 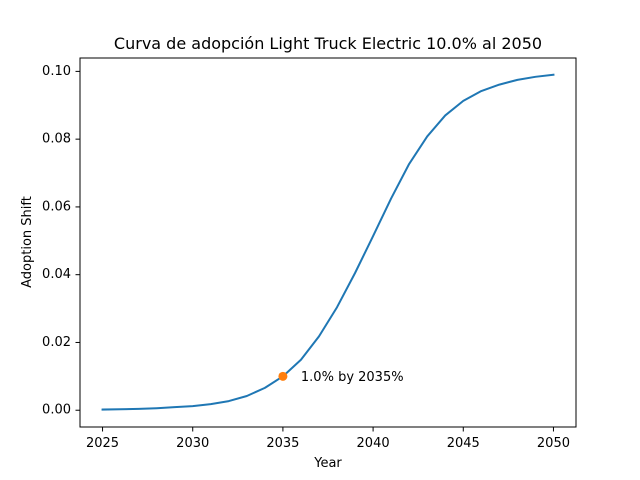 I want to click on highlight-annotation: 1.0% by 2035%, so click(x=352, y=377).